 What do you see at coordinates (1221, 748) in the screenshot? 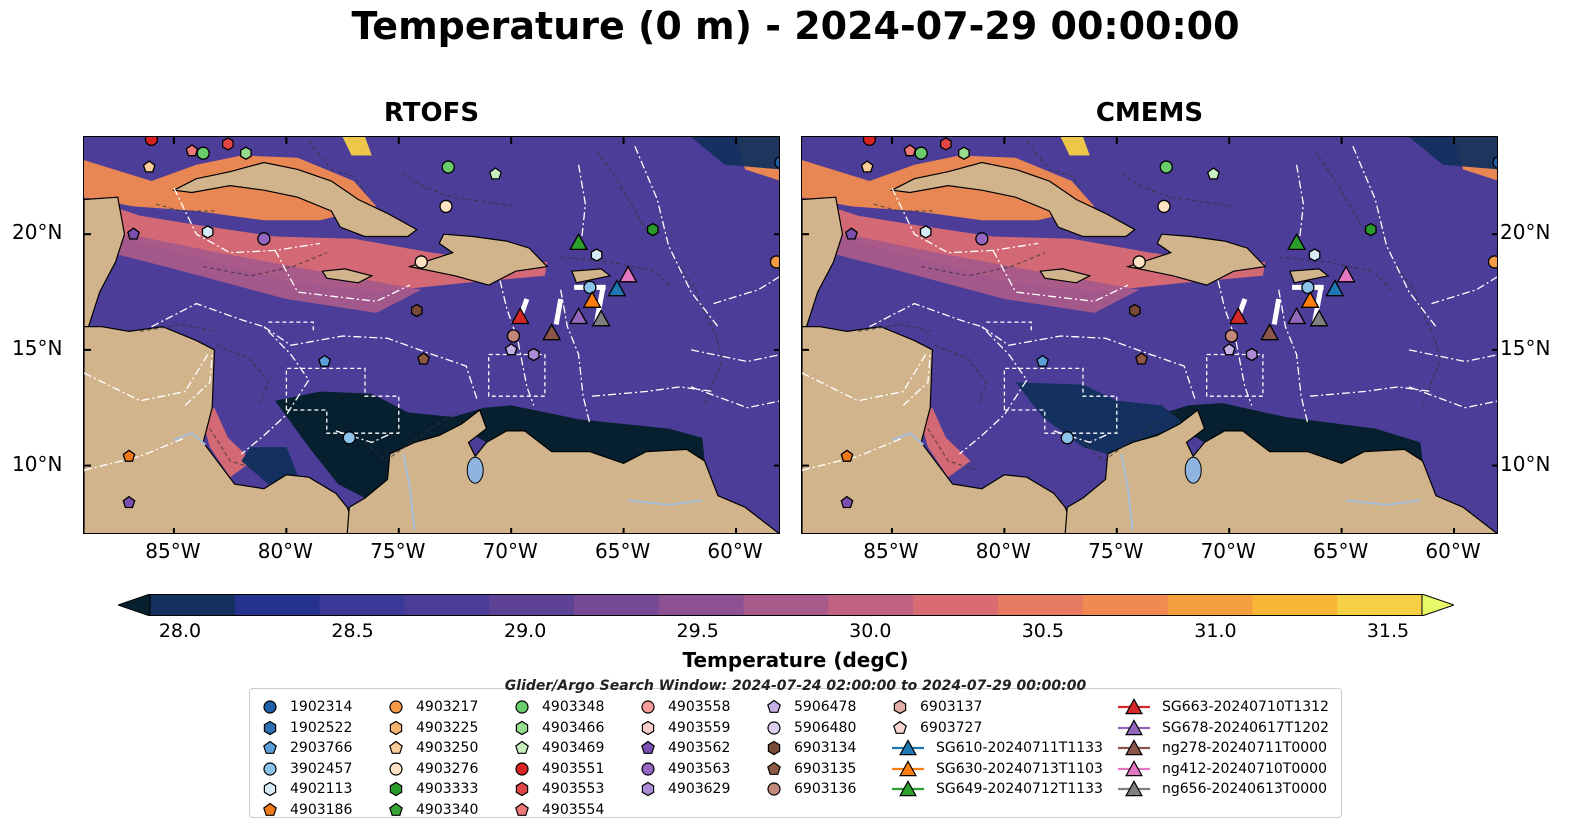
I see `legend-item-ng278-20240711T0000: ng278-20240711T0000` at bounding box center [1221, 748].